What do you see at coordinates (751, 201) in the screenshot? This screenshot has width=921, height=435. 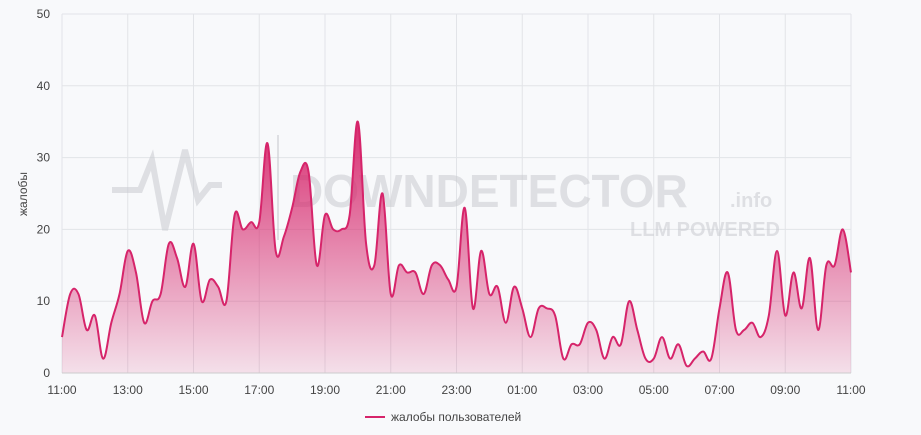 I see `watermark-suffix: .info` at bounding box center [751, 201].